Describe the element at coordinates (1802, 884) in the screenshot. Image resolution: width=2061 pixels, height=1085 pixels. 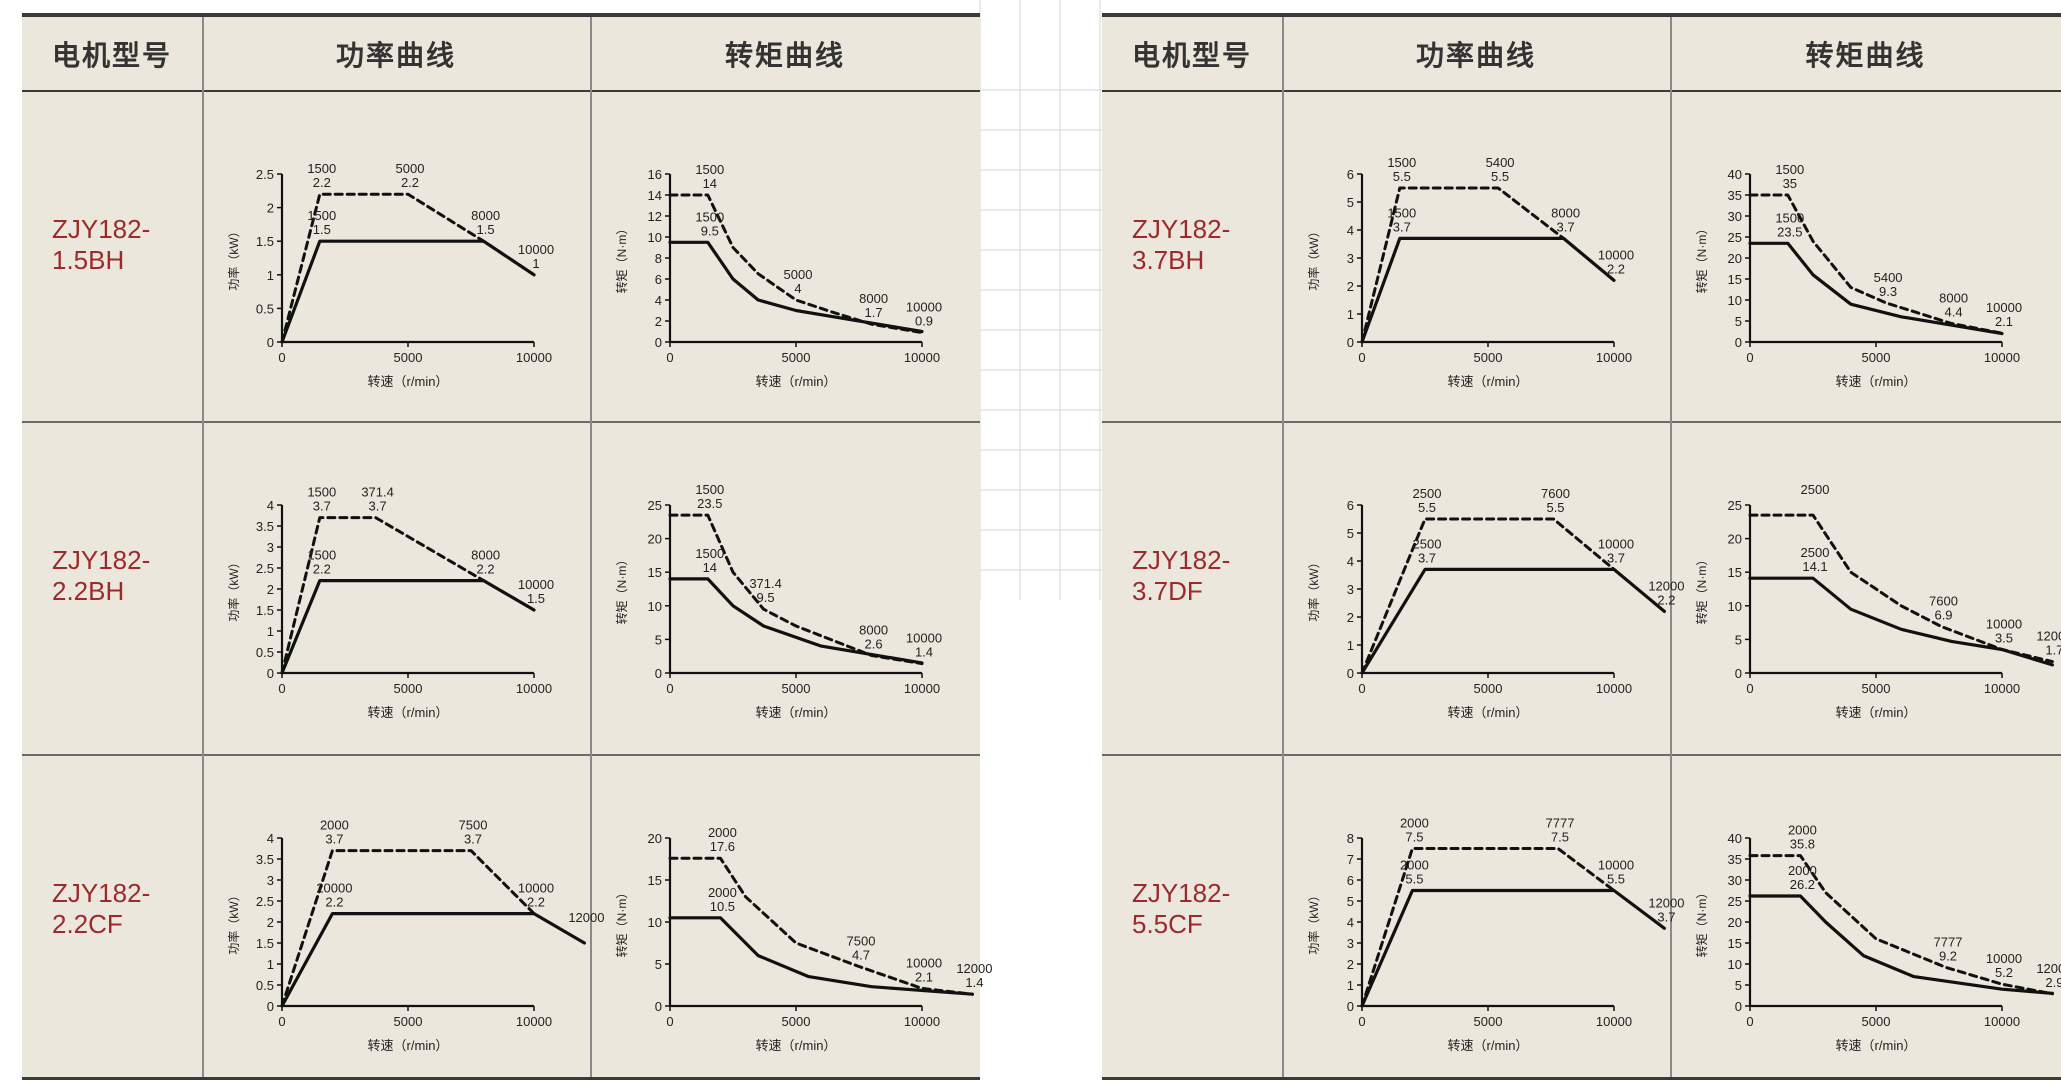
I see `point-value-label: 26.2` at that location.